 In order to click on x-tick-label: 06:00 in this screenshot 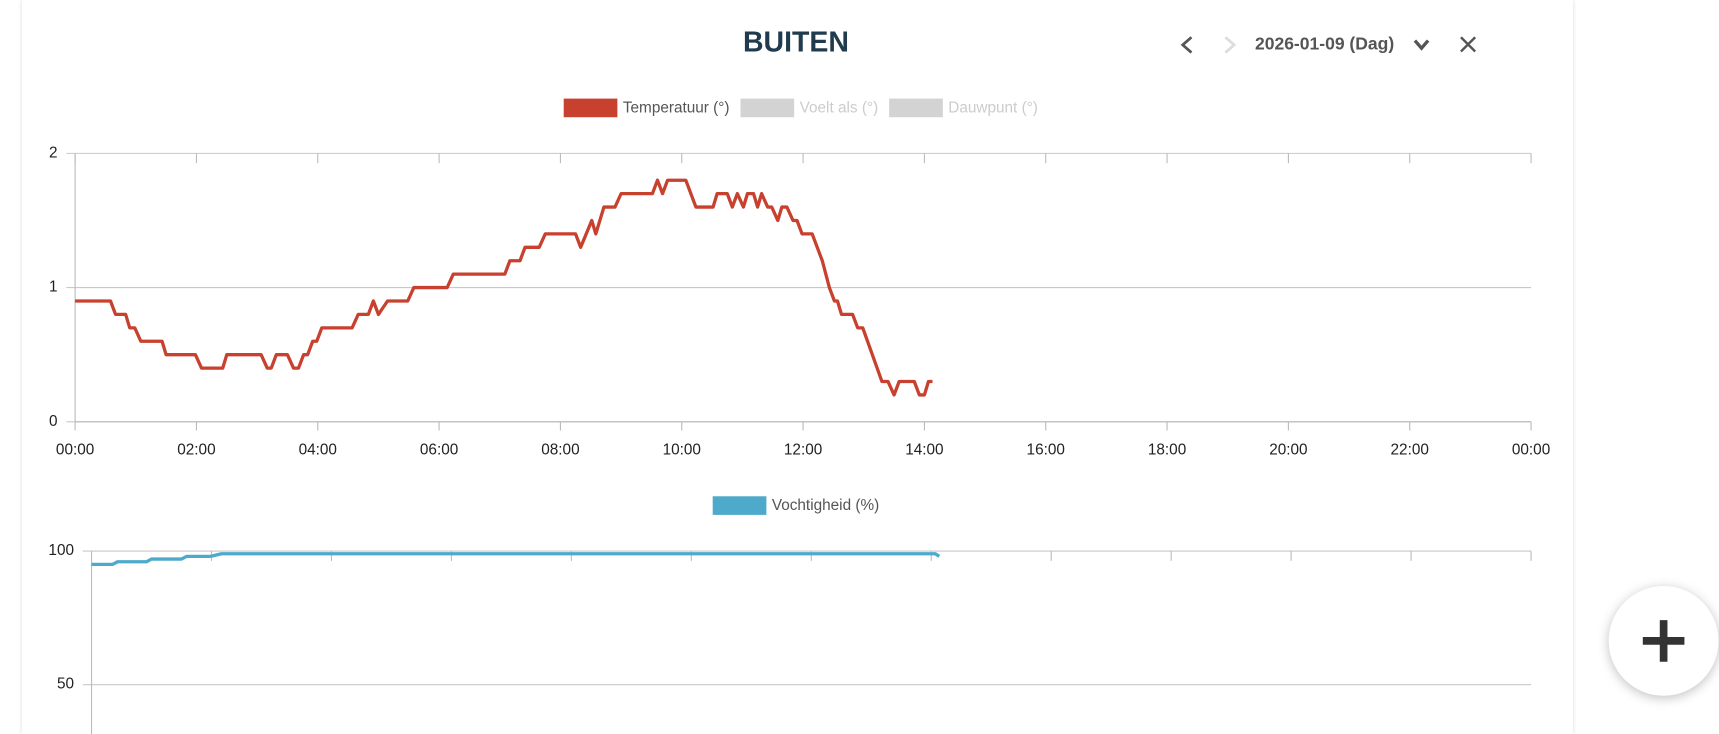, I will do `click(439, 449)`.